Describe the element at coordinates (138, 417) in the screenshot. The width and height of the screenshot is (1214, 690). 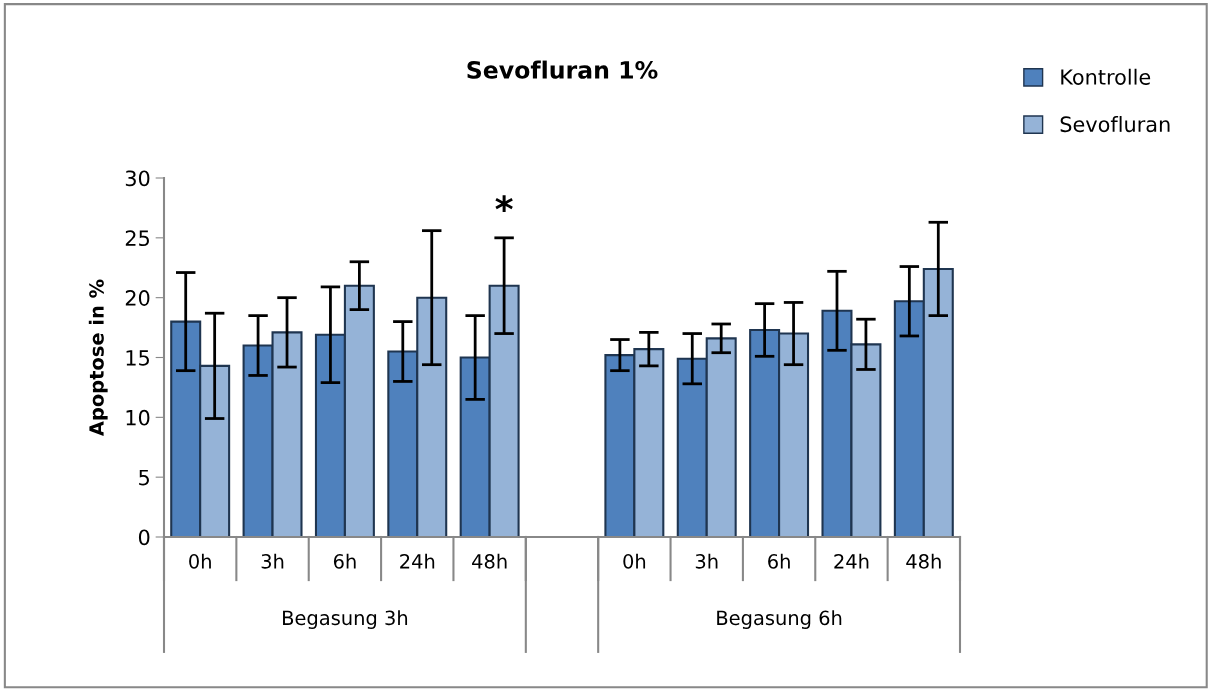
I see `y-tick-label: 10` at that location.